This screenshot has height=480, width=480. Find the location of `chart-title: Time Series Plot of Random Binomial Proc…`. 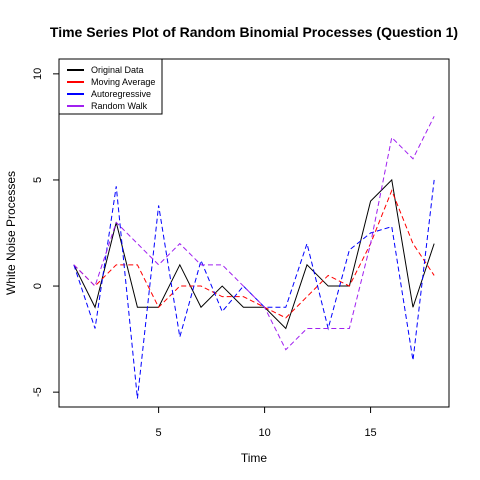

chart-title: Time Series Plot of Random Binomial Proc… is located at coordinates (254, 32).